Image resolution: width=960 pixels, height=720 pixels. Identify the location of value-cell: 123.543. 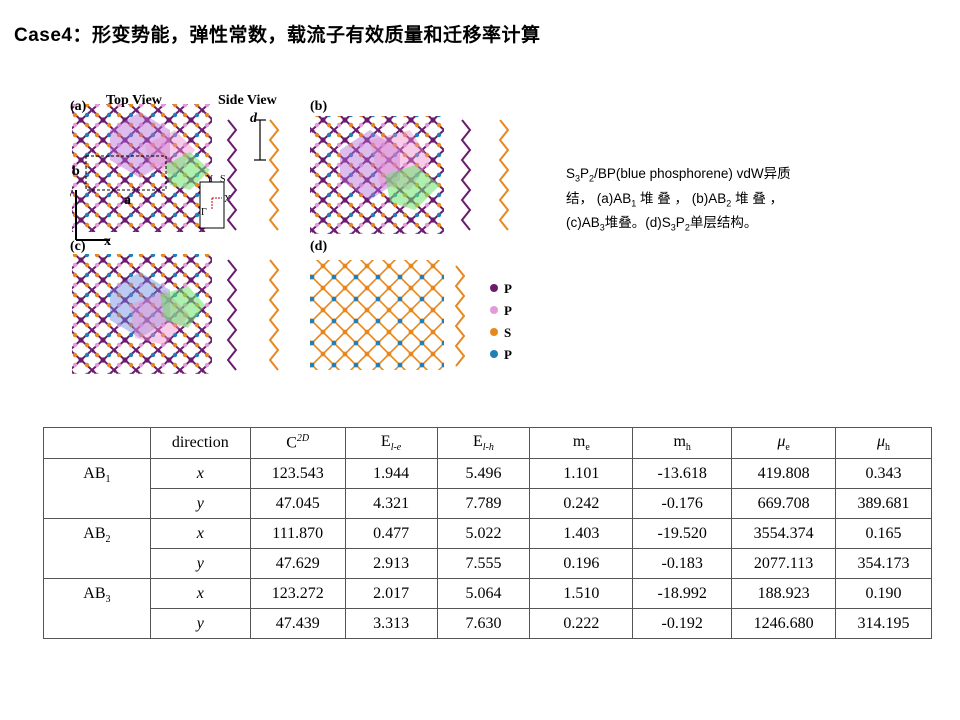
(297, 473).